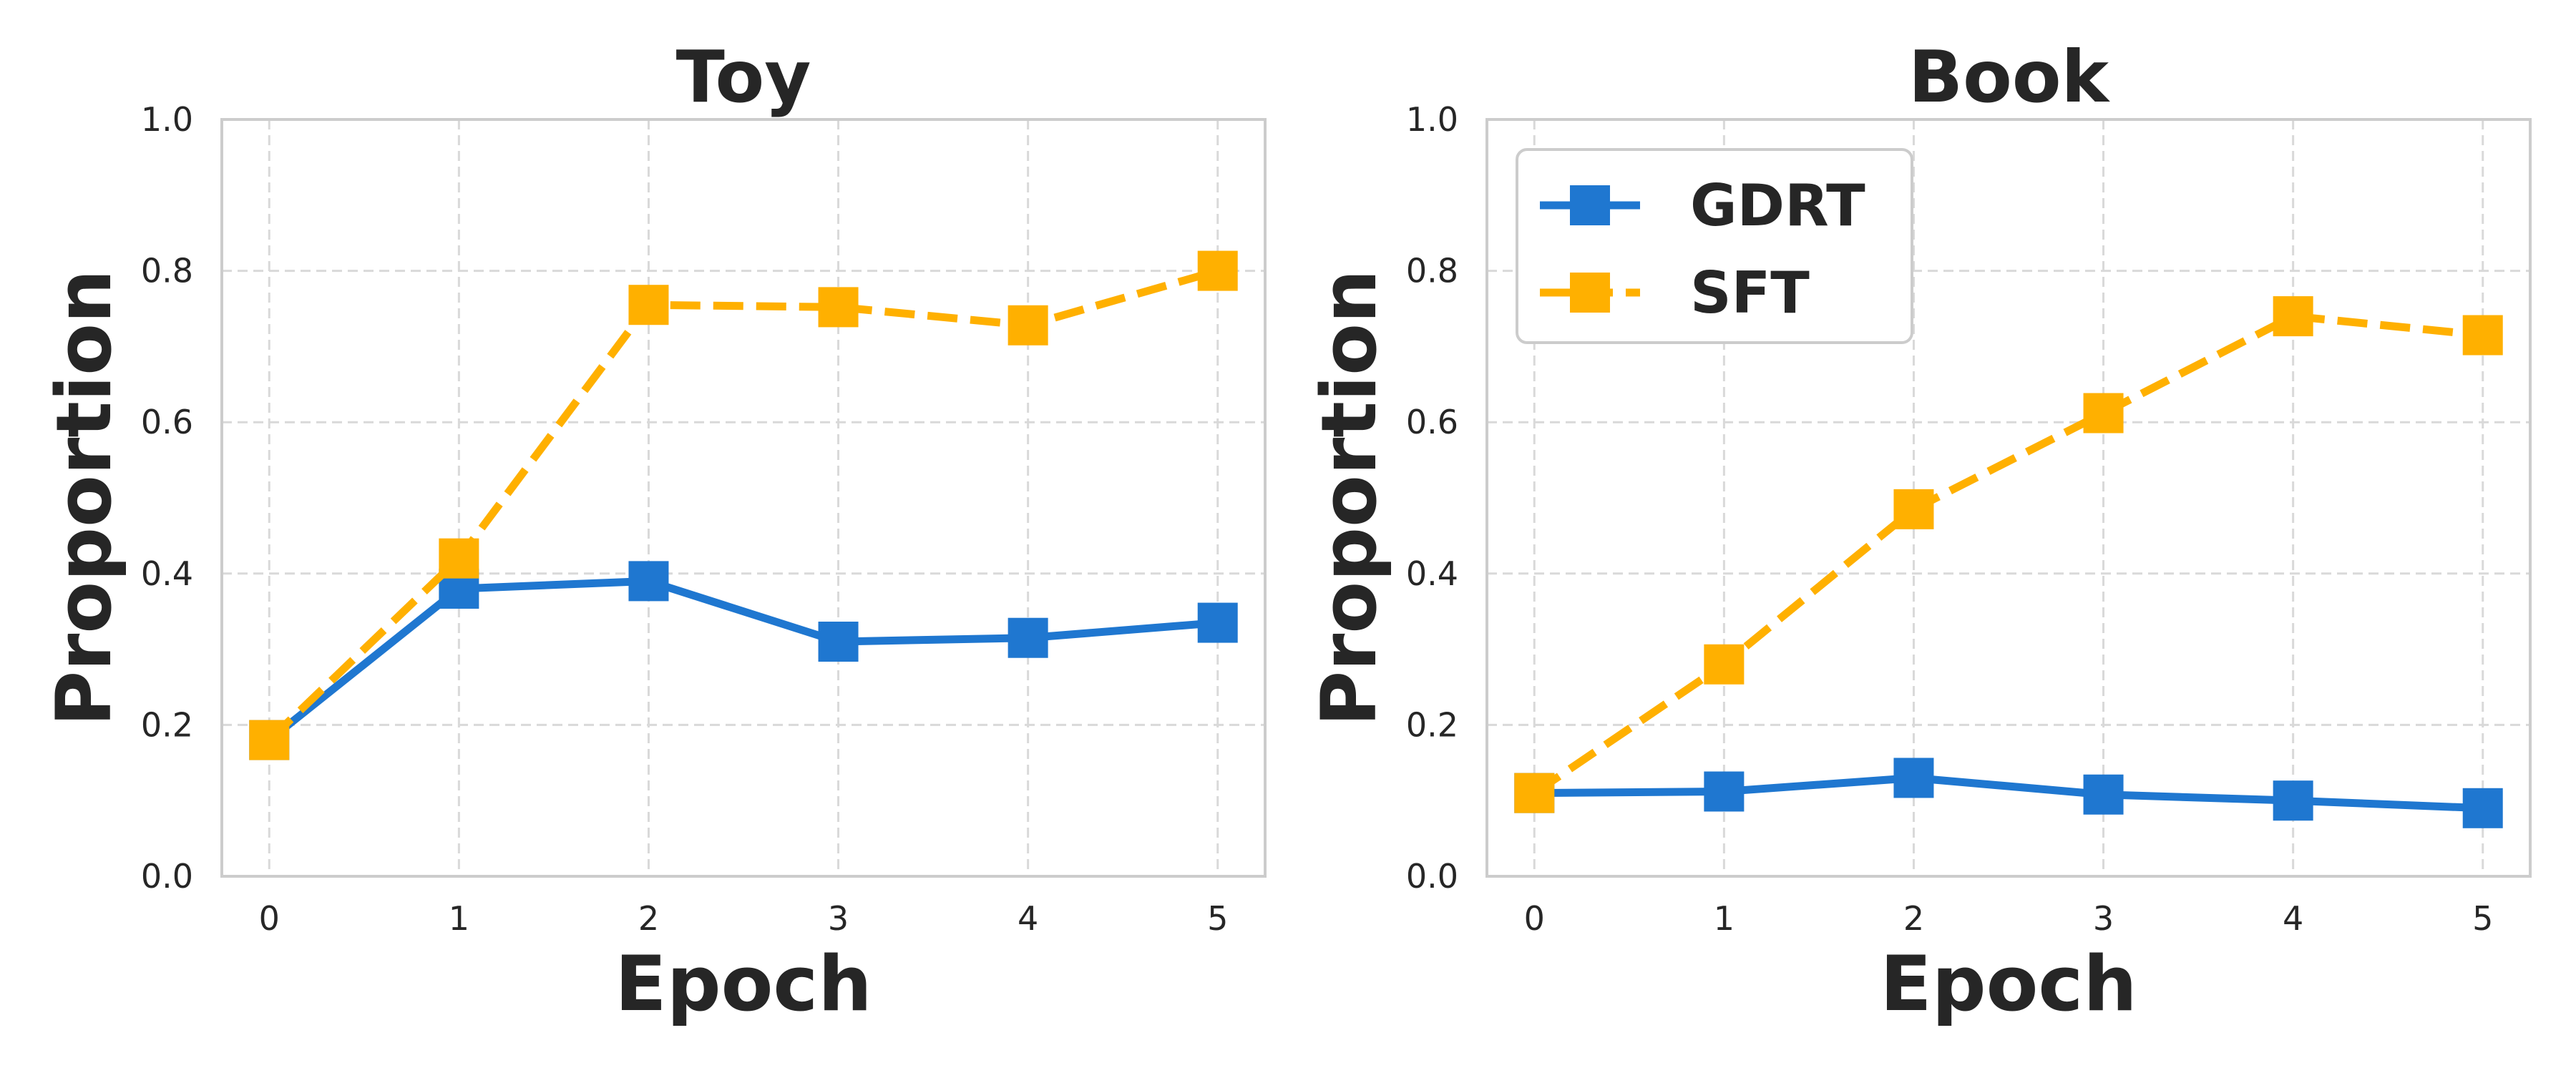 This screenshot has width=2576, height=1073. I want to click on legend: GDRT SFT, so click(1714, 246).